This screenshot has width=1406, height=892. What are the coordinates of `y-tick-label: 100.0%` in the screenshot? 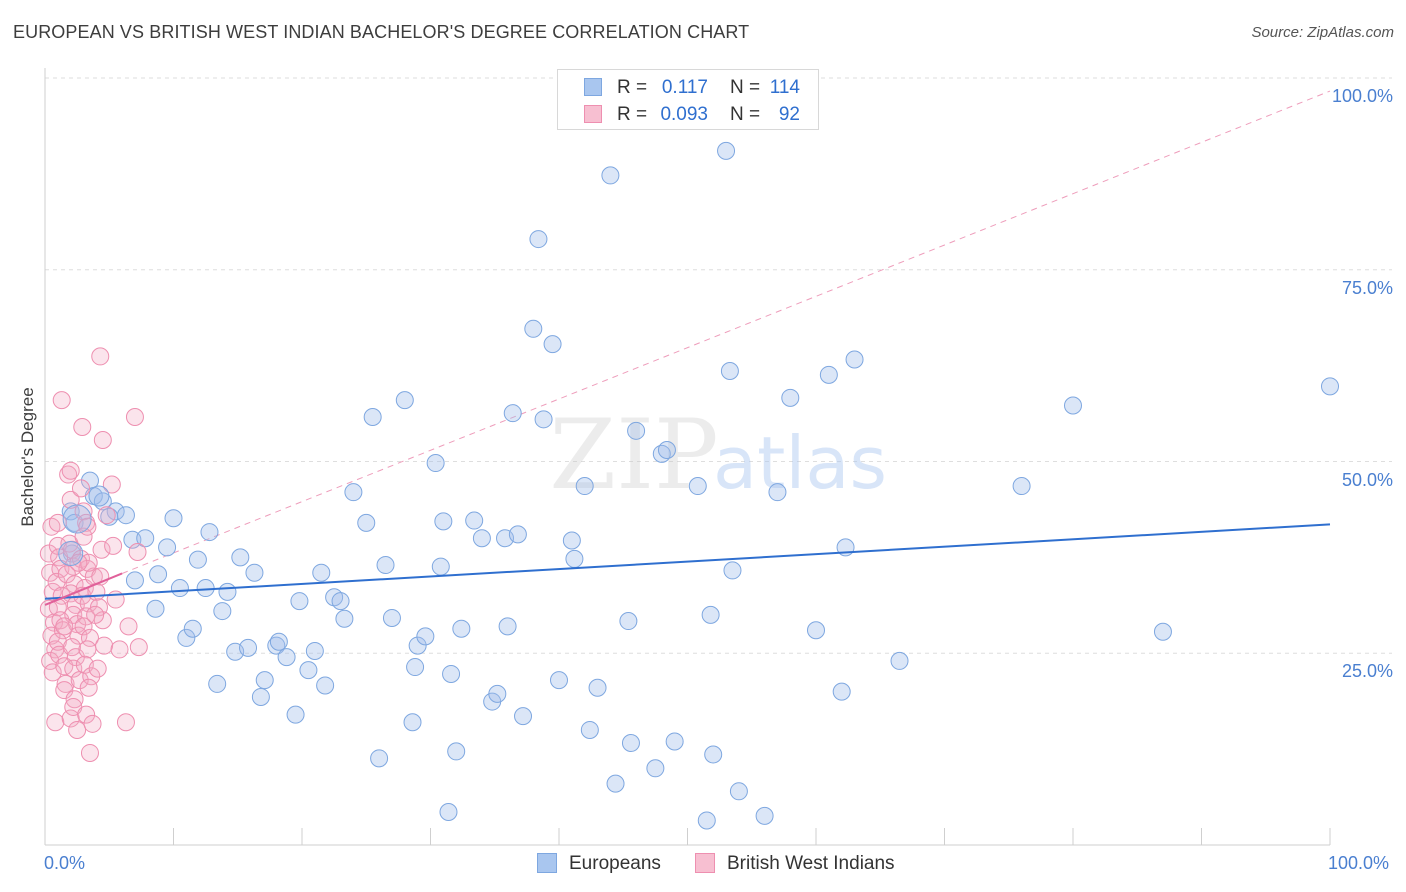 It's located at (1362, 96).